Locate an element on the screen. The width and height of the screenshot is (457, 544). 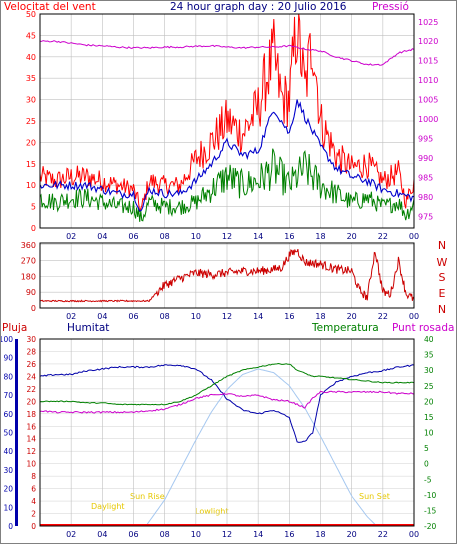
humidity-y-tick-label: 90 is located at coordinates (8, 358).